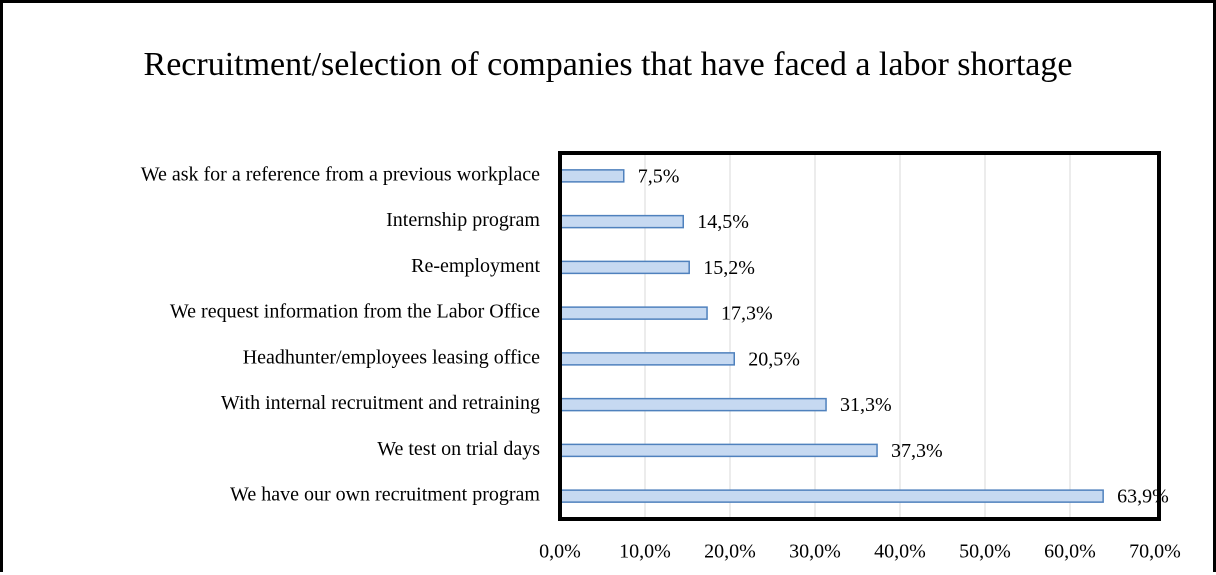 This screenshot has height=575, width=1216. What do you see at coordinates (659, 176) in the screenshot?
I see `value-label: 7,5%` at bounding box center [659, 176].